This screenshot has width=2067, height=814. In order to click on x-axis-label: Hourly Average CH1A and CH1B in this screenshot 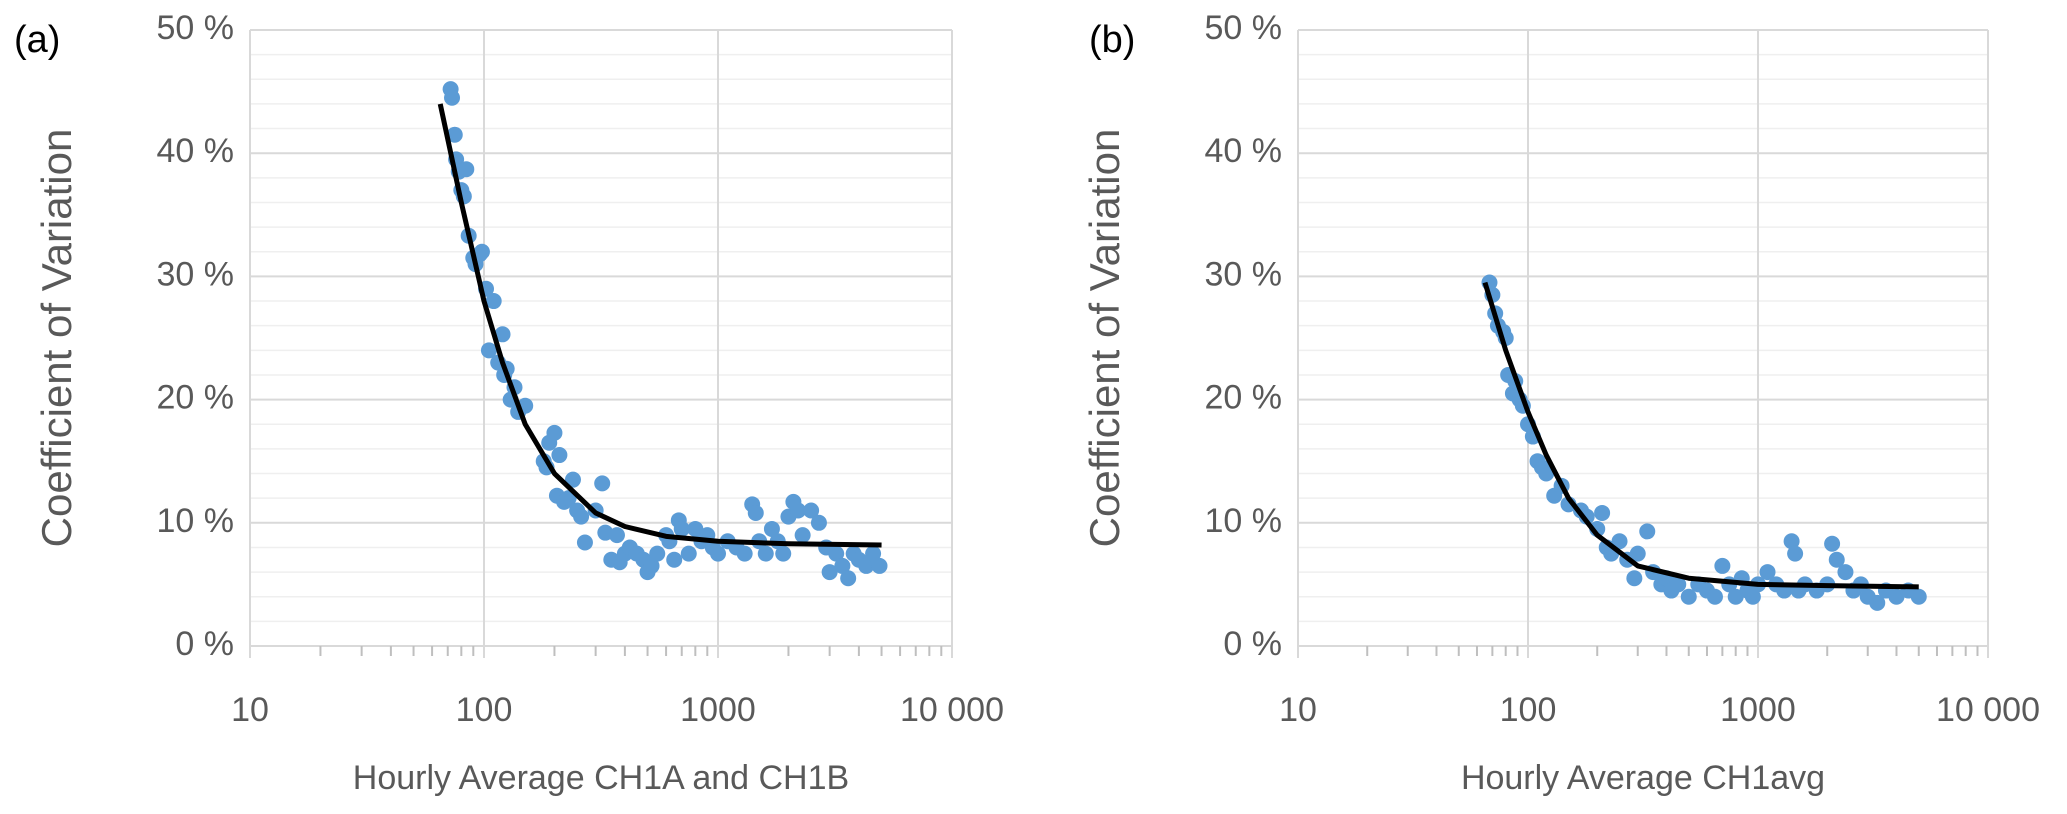, I will do `click(601, 778)`.